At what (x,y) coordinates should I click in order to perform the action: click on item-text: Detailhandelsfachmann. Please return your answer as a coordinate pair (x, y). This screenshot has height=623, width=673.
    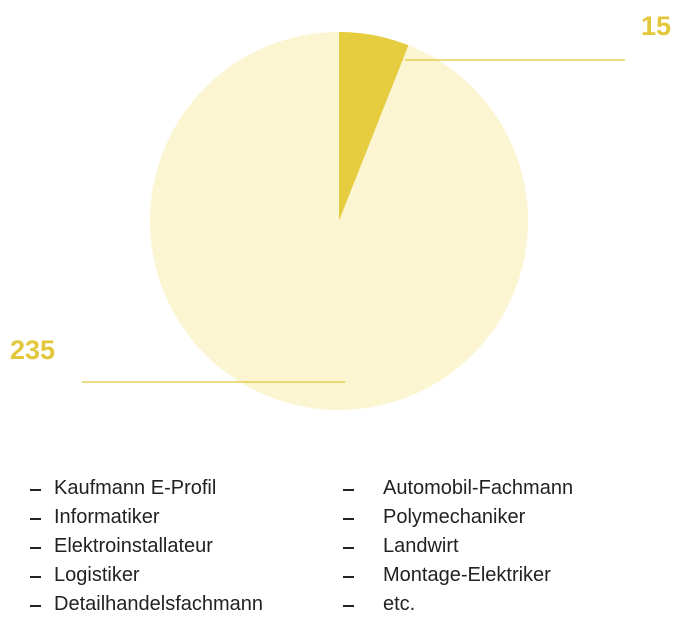
    Looking at the image, I should click on (159, 604).